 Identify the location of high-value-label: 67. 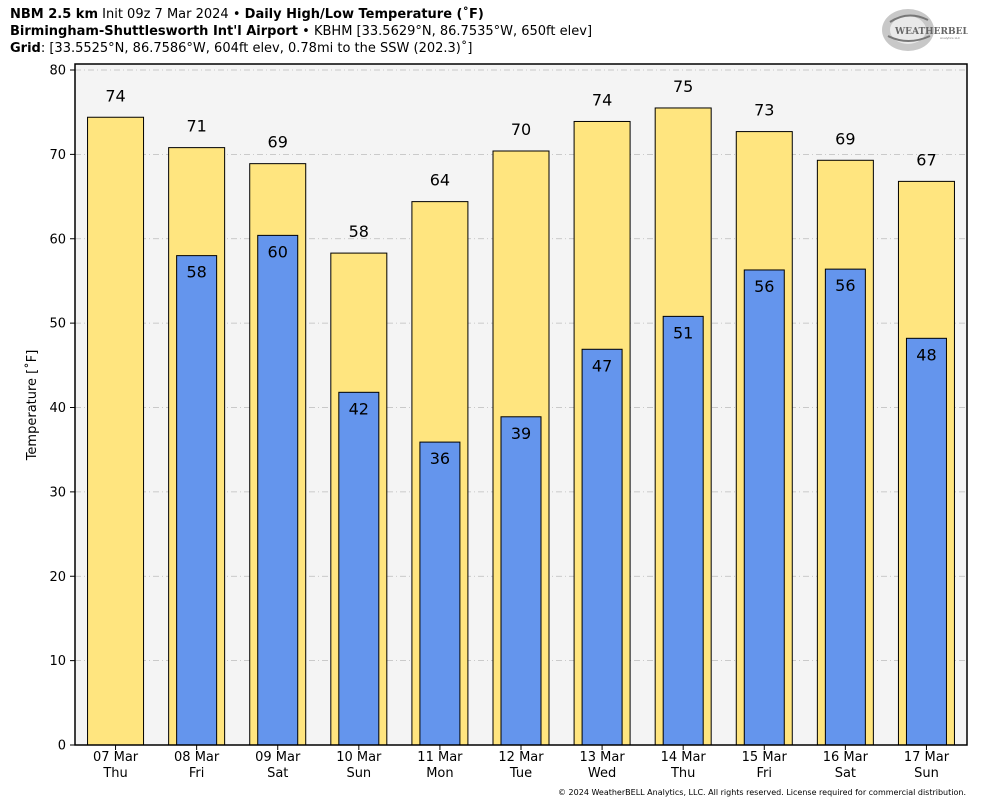
(926, 159).